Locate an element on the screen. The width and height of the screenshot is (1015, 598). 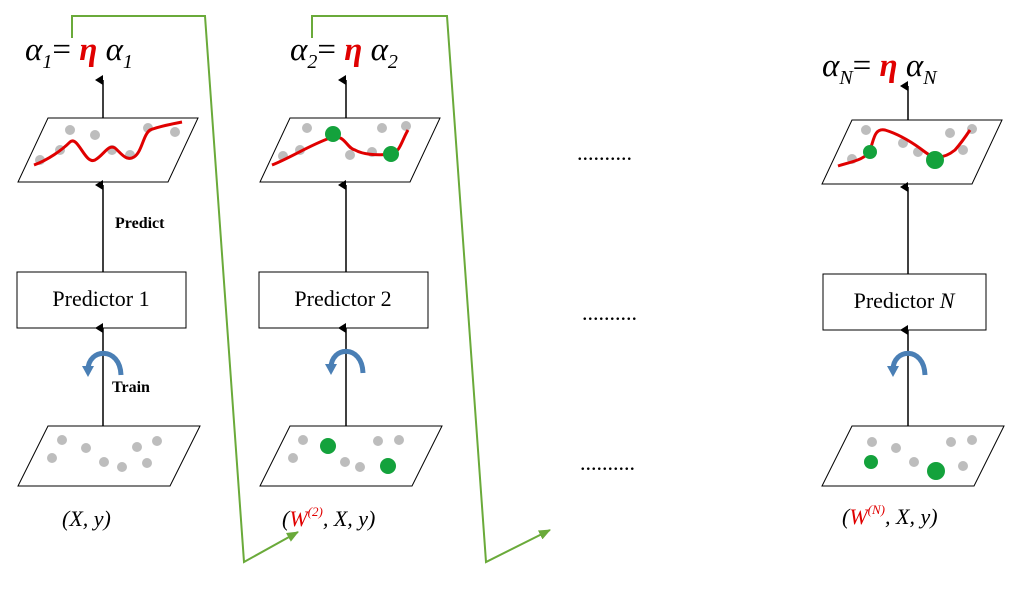
predict-label: Predict is located at coordinates (140, 223).